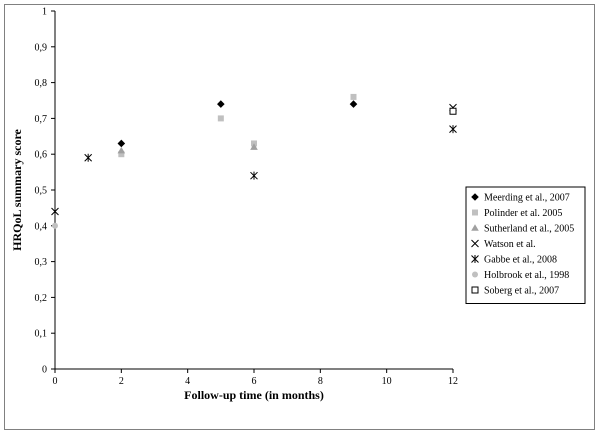  Describe the element at coordinates (529, 229) in the screenshot. I see `legend-label: Sutherland et al., 2005` at that location.